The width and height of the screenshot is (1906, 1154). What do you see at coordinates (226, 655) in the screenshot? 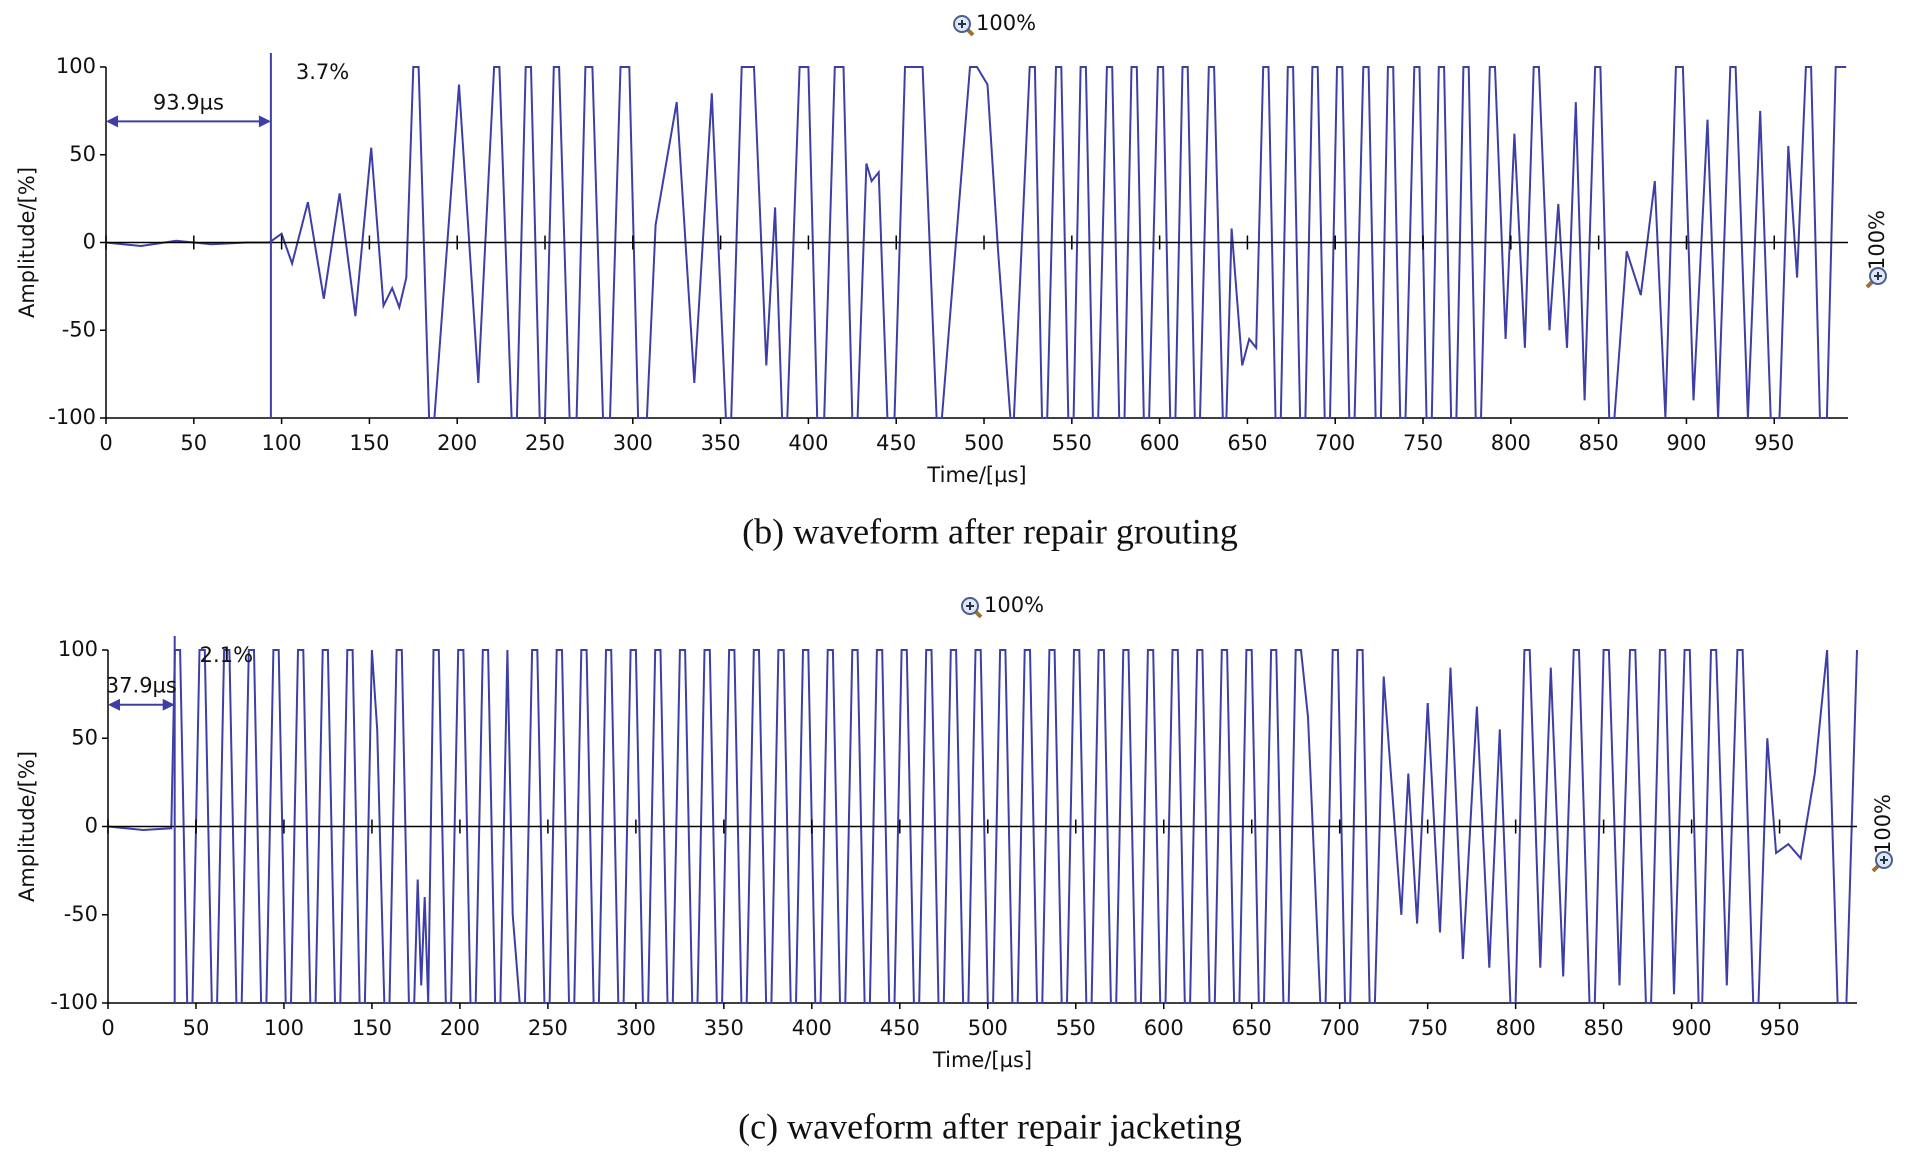
I see `cursor-note: 2.1%` at bounding box center [226, 655].